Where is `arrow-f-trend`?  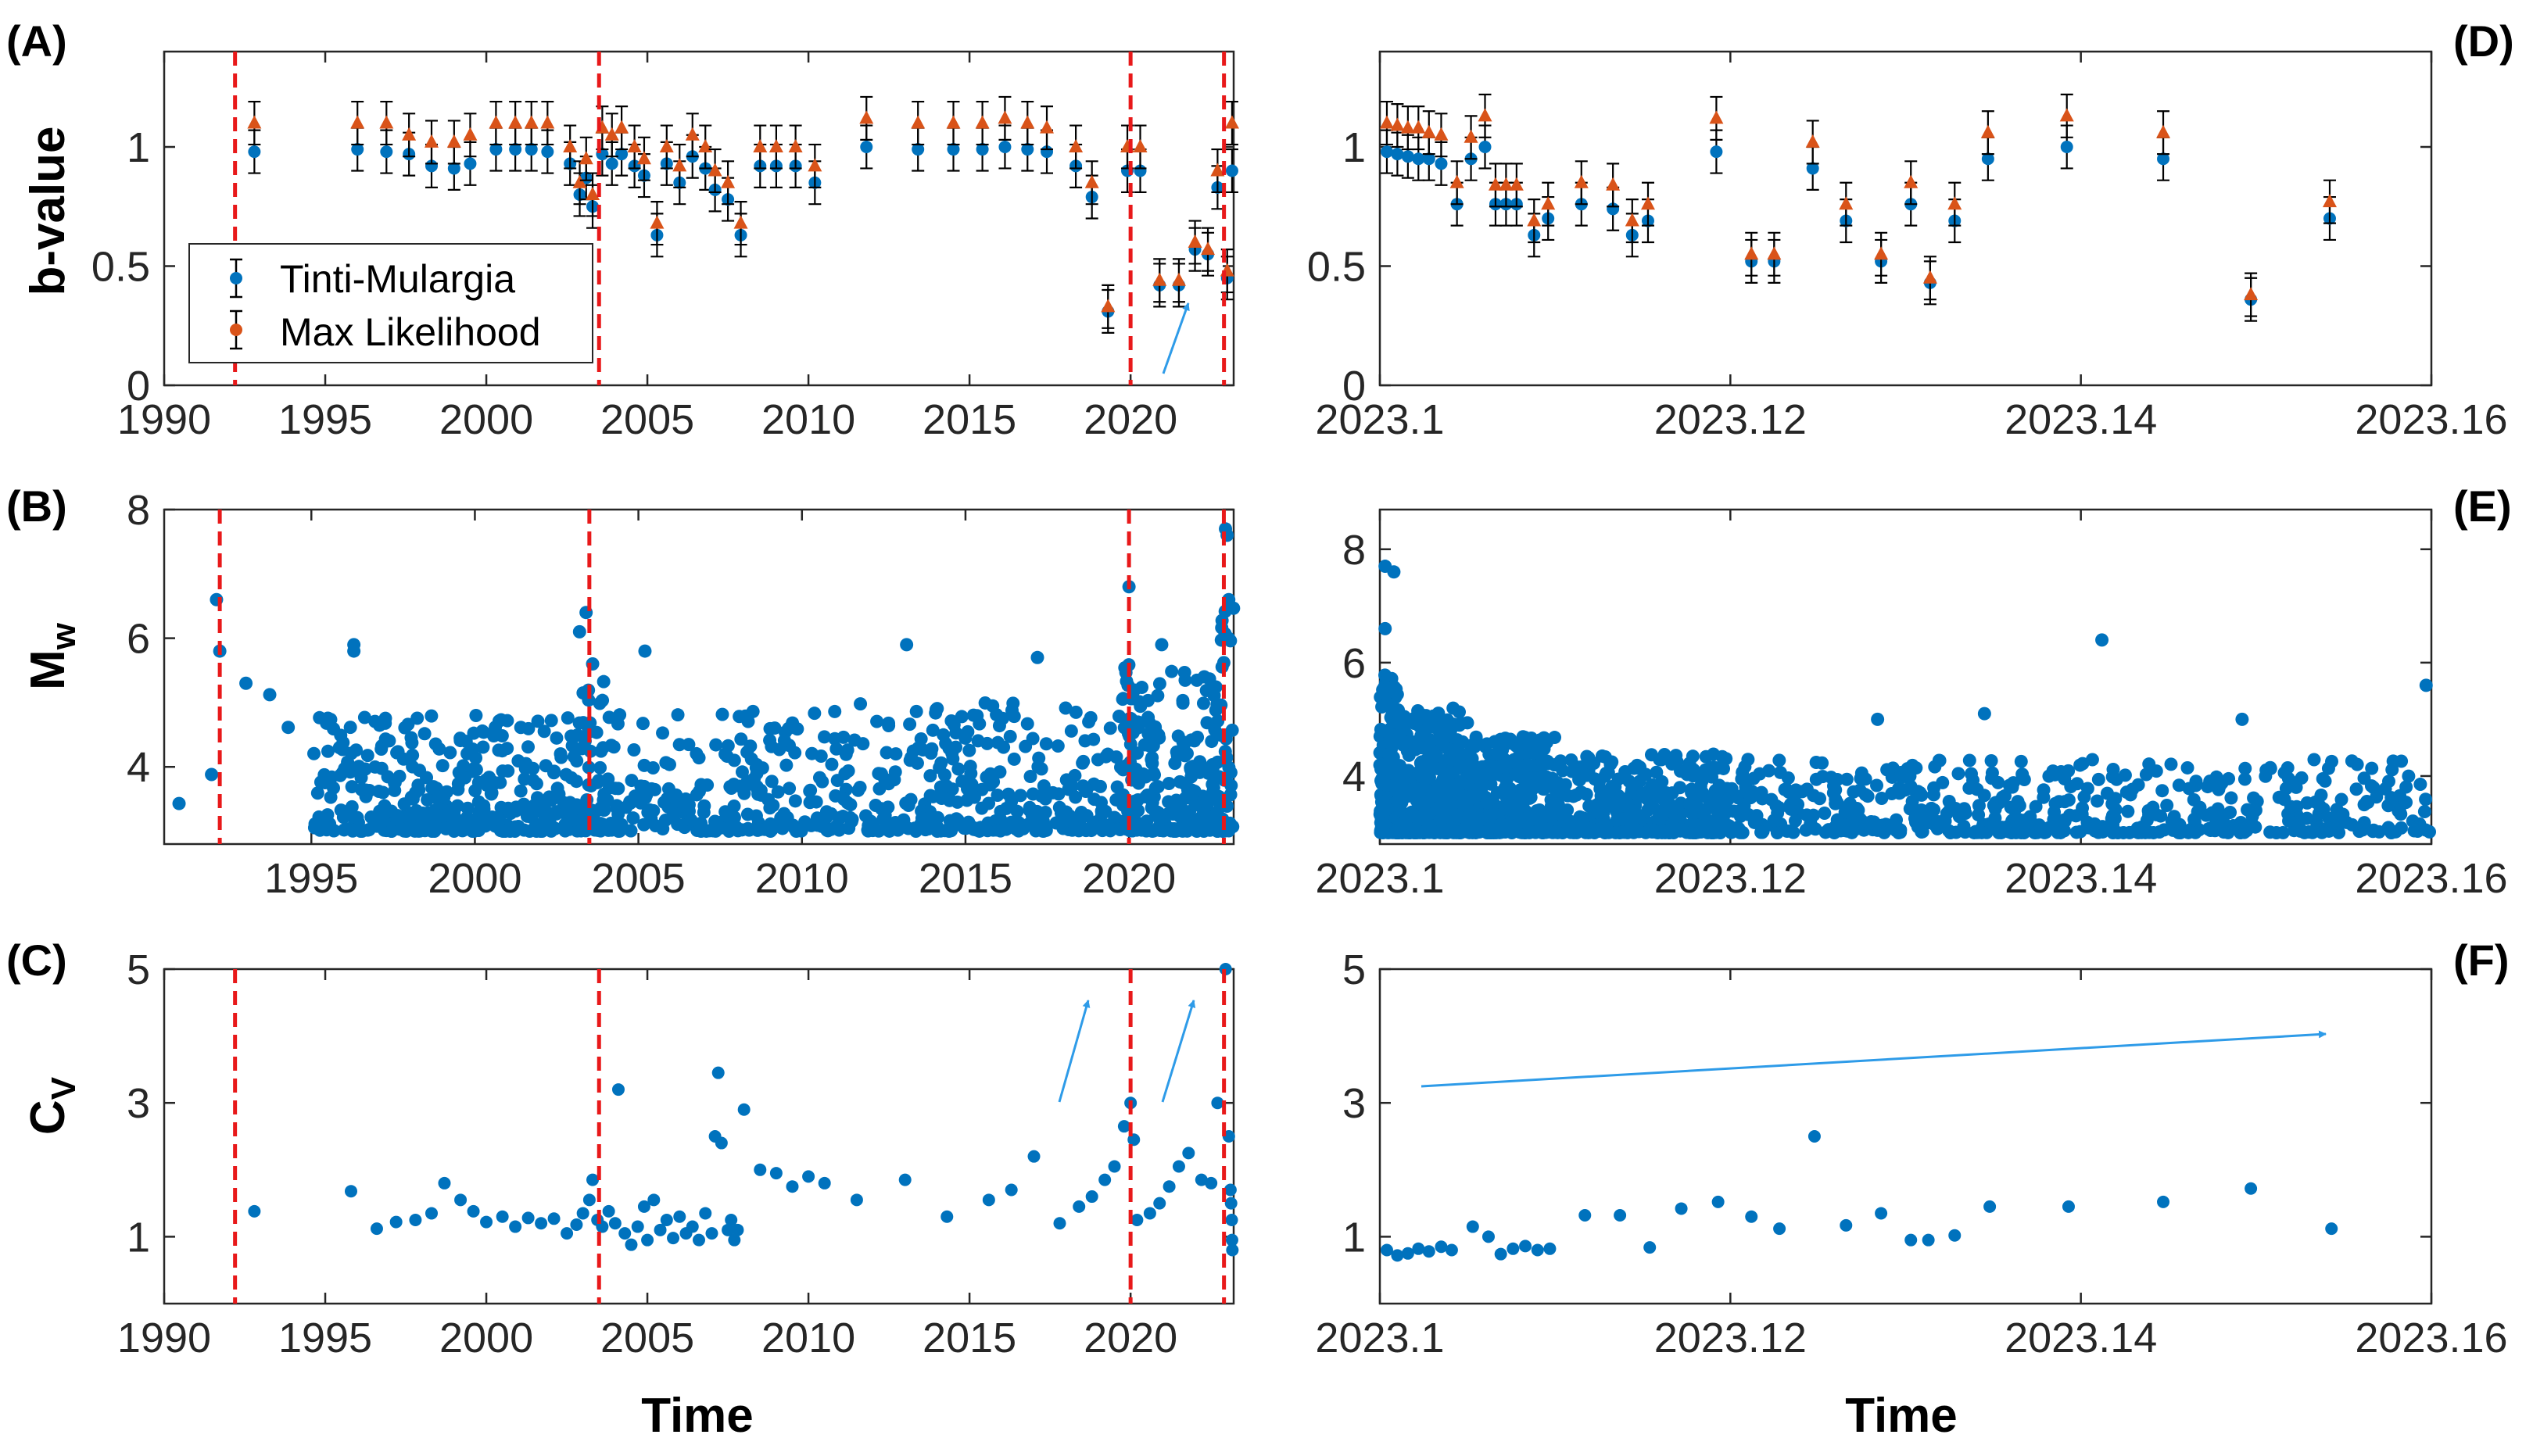
arrow-f-trend is located at coordinates (1874, 1059).